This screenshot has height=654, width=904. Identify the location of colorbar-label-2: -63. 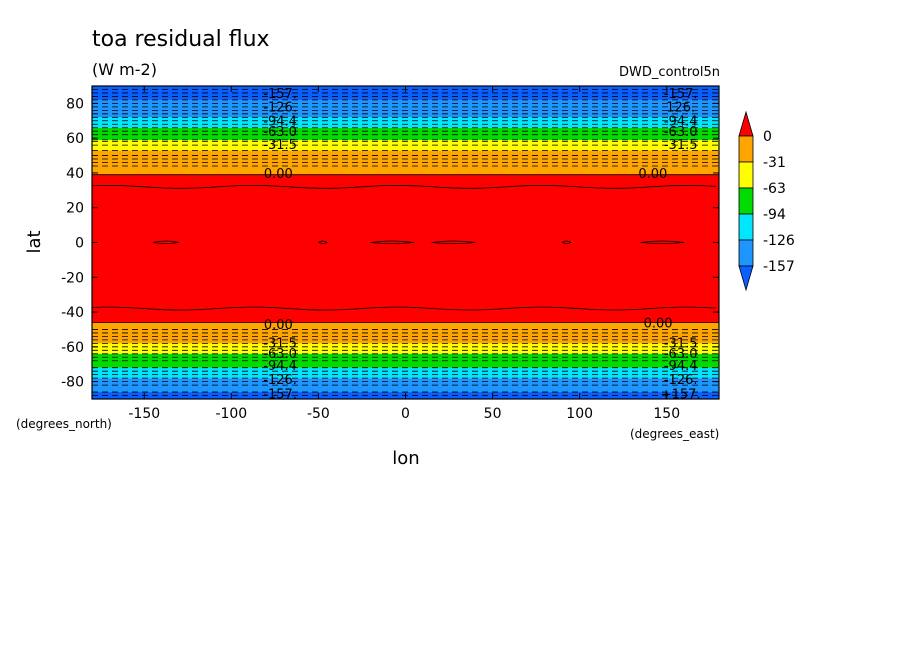
(774, 189).